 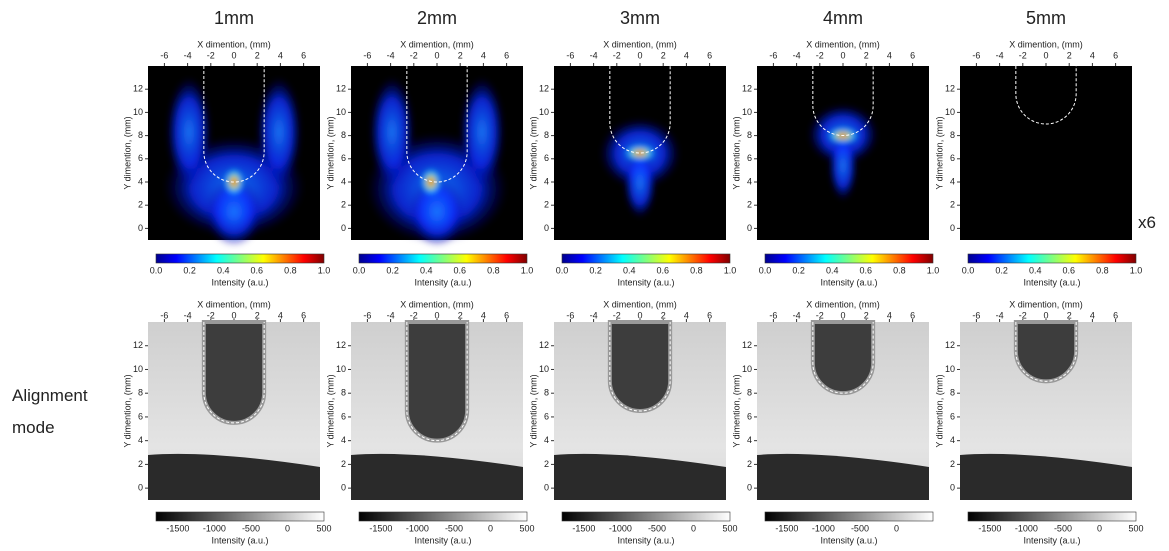 I want to click on colorbar-tick-label: 0.0, so click(x=562, y=270).